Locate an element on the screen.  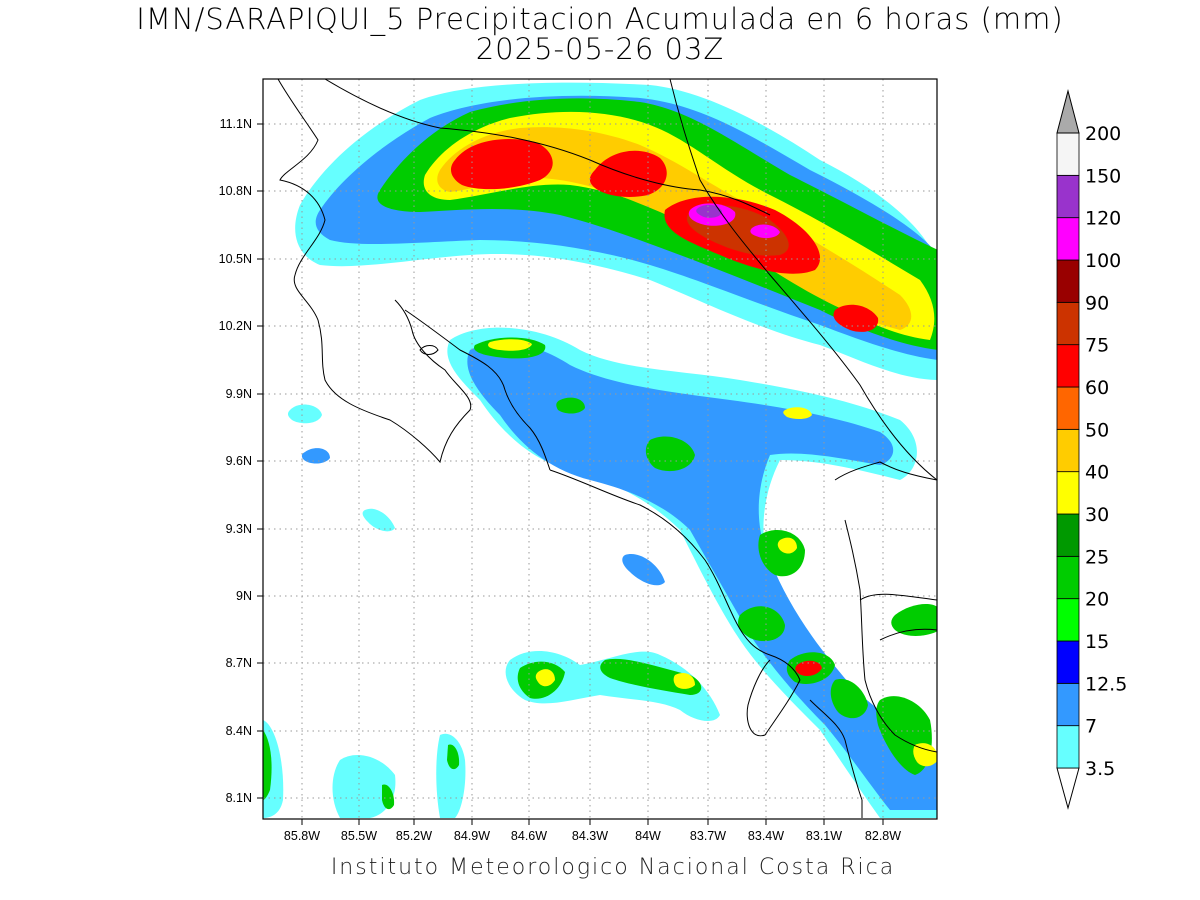
map-date: 2025-05-26 03Z is located at coordinates (600, 49).